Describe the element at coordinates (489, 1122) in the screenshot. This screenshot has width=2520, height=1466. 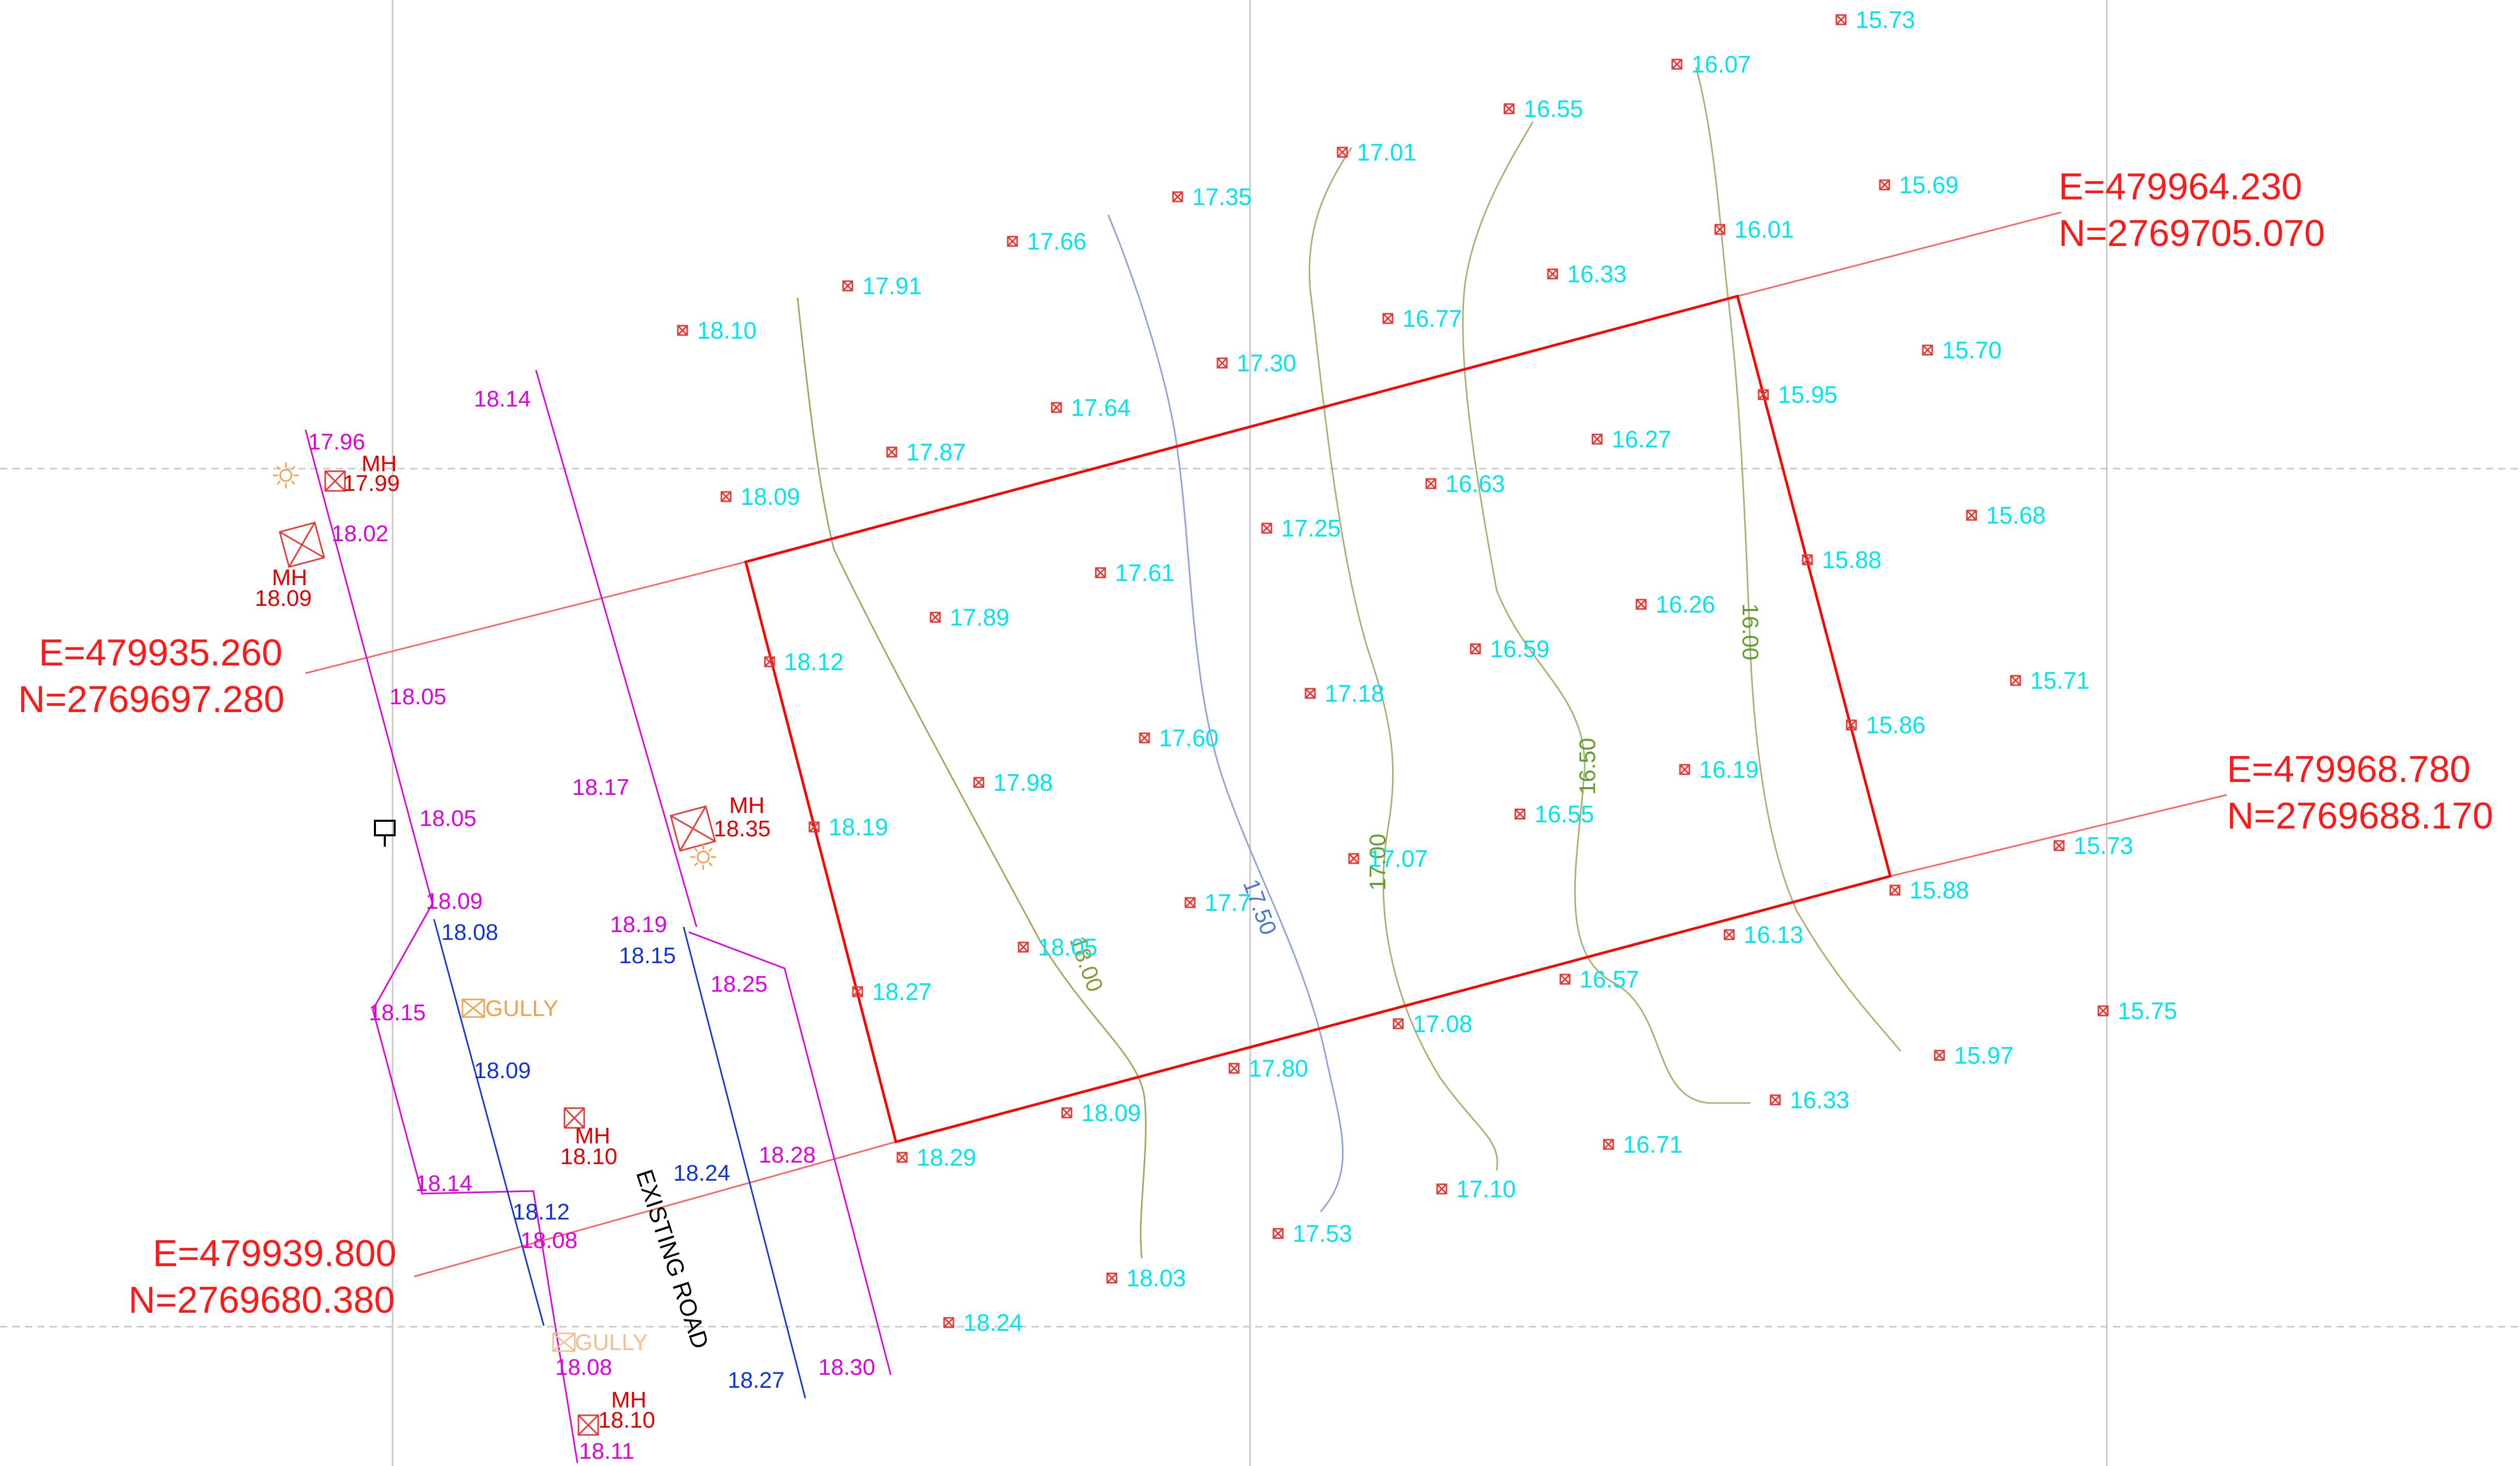
I see `road-edge-west-blue` at that location.